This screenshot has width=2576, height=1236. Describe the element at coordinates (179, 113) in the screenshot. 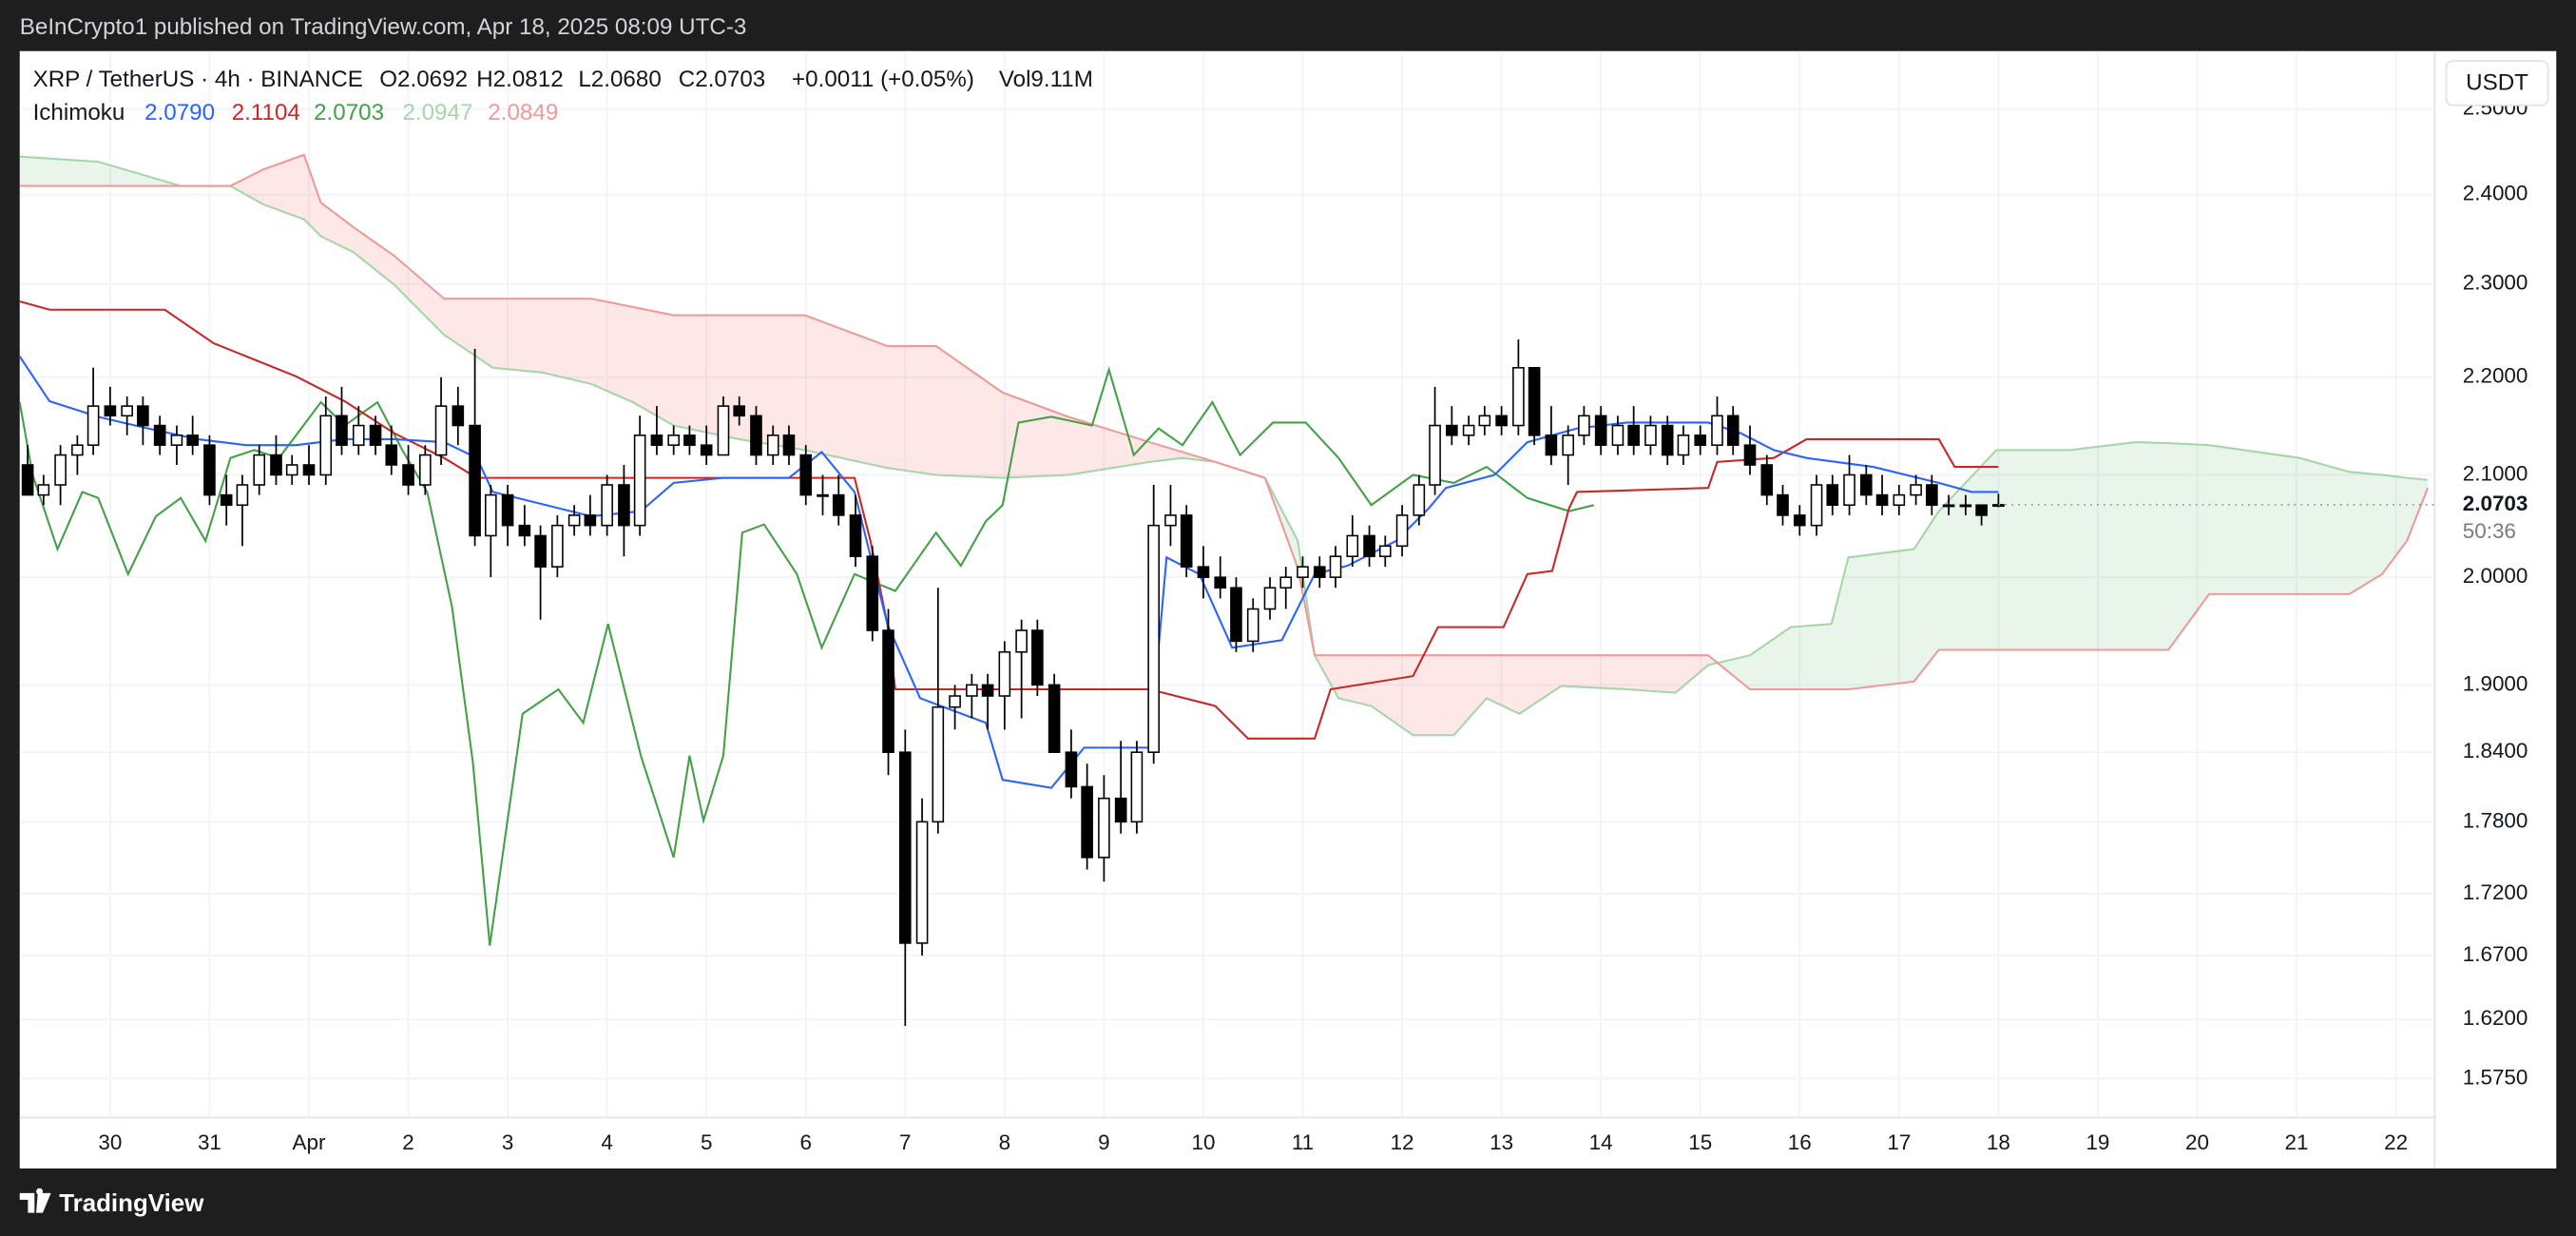

I see `legend-value: 2.0790` at that location.